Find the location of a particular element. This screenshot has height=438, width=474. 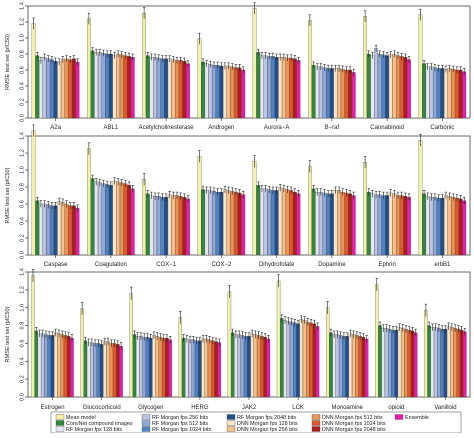

group-HERG is located at coordinates (200, 354).